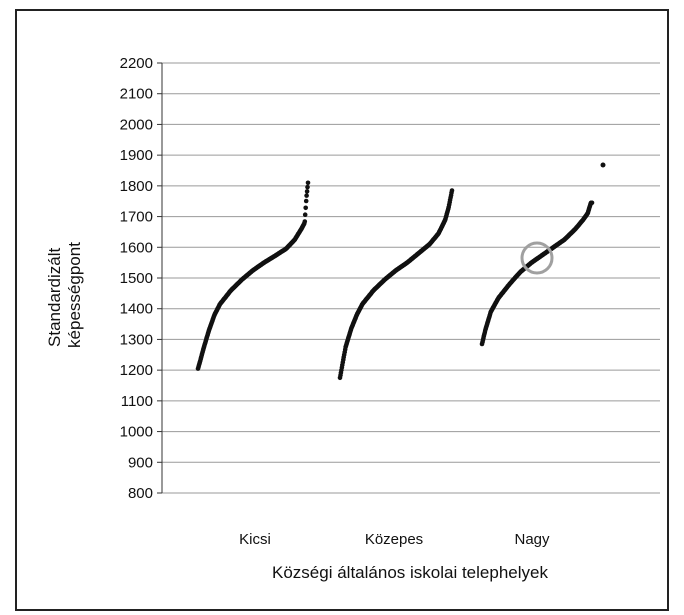 This screenshot has height=615, width=684. I want to click on y-tick-label: 800, so click(140, 493).